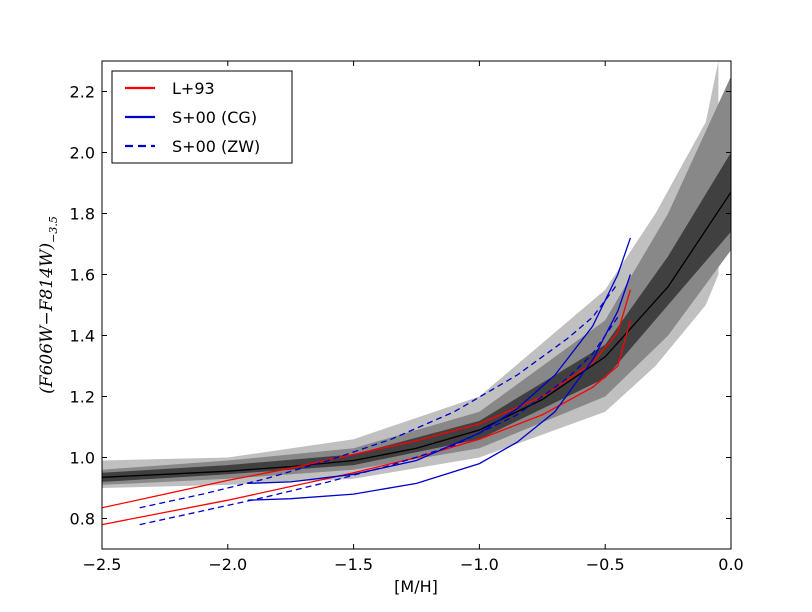 Image resolution: width=812 pixels, height=612 pixels. What do you see at coordinates (82, 92) in the screenshot?
I see `y-tick-label: 2.2` at bounding box center [82, 92].